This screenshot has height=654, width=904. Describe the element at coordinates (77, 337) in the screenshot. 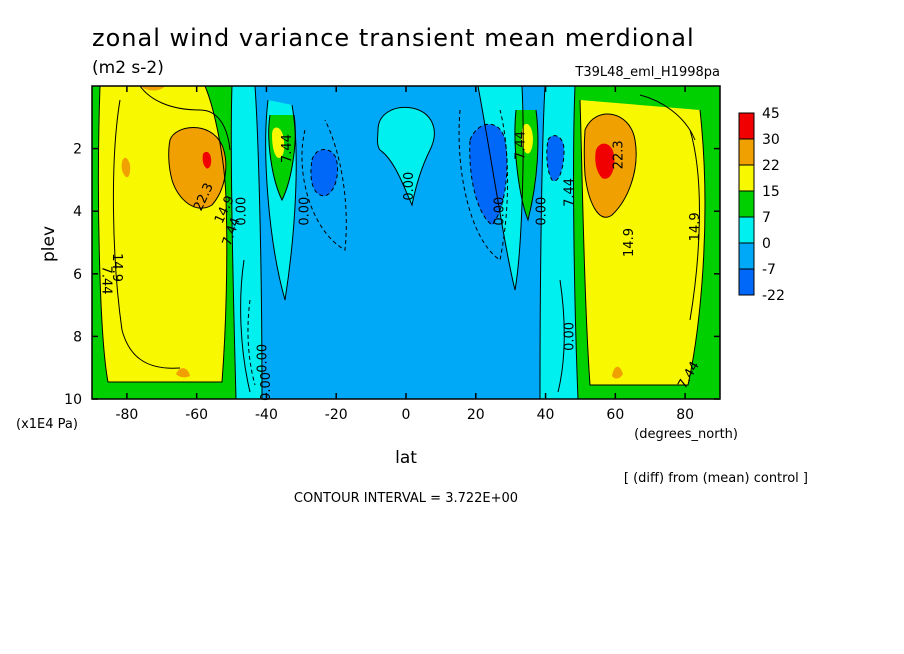

I see `y-tick-label: 8` at that location.